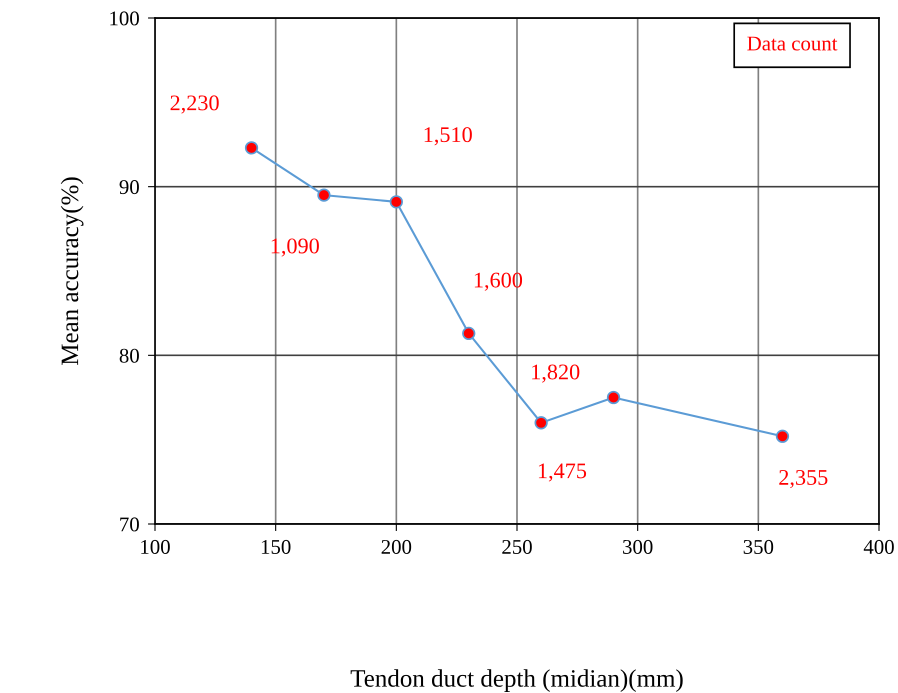 The width and height of the screenshot is (898, 693). Describe the element at coordinates (517, 547) in the screenshot. I see `x-tick-label: 250` at that location.